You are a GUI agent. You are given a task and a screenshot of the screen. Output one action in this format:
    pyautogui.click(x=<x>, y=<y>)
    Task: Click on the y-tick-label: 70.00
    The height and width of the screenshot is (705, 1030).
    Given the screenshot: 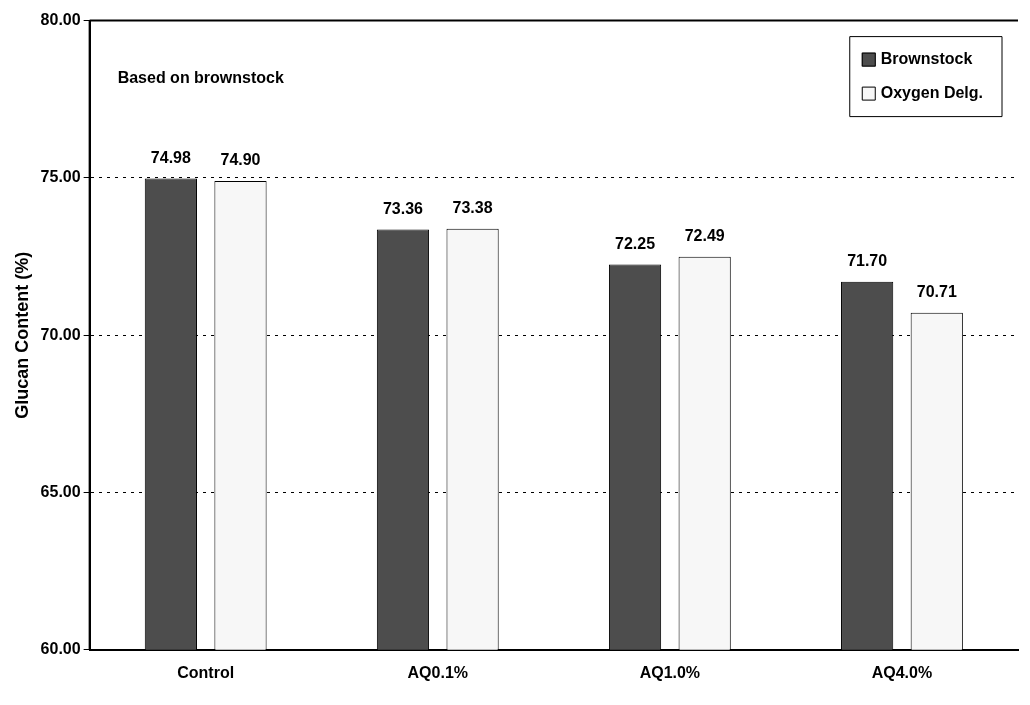 What is the action you would take?
    pyautogui.click(x=60, y=334)
    